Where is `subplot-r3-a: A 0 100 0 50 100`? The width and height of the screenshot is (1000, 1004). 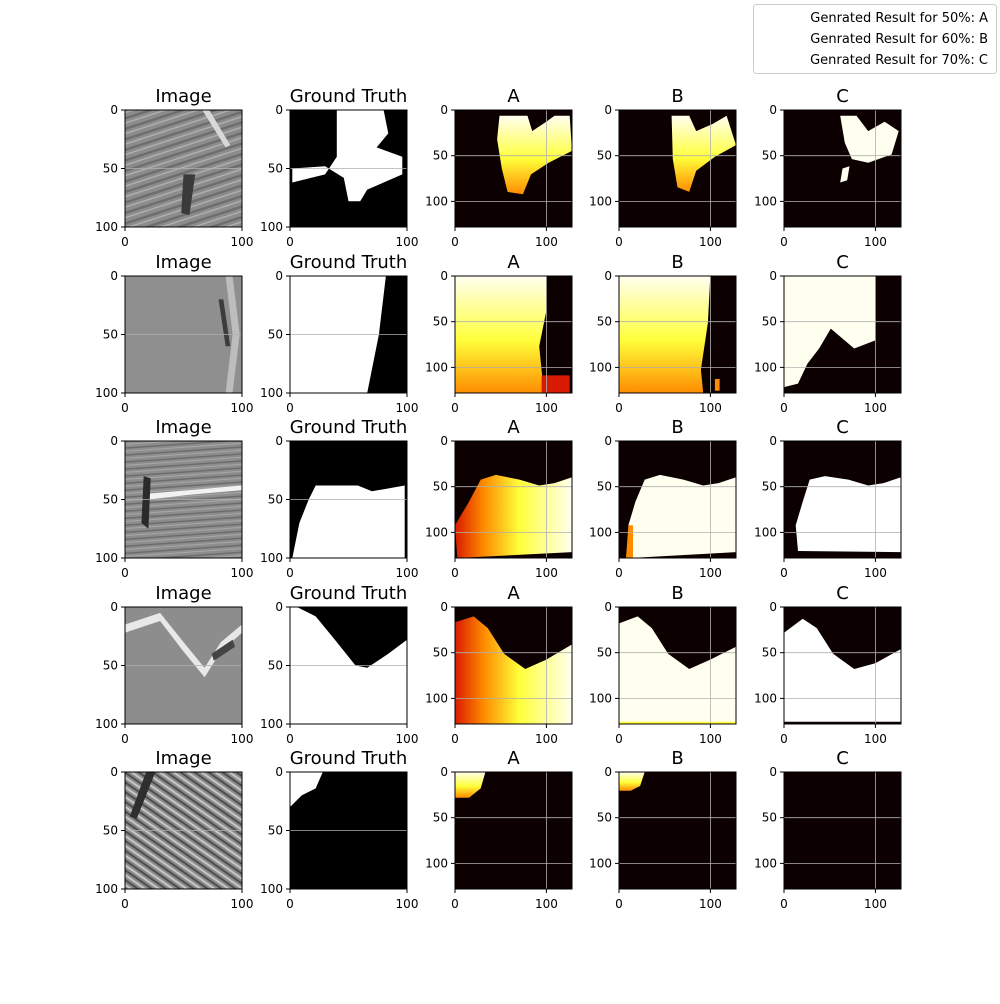
subplot-r3-a: A 0 100 0 50 100 is located at coordinates (499, 498).